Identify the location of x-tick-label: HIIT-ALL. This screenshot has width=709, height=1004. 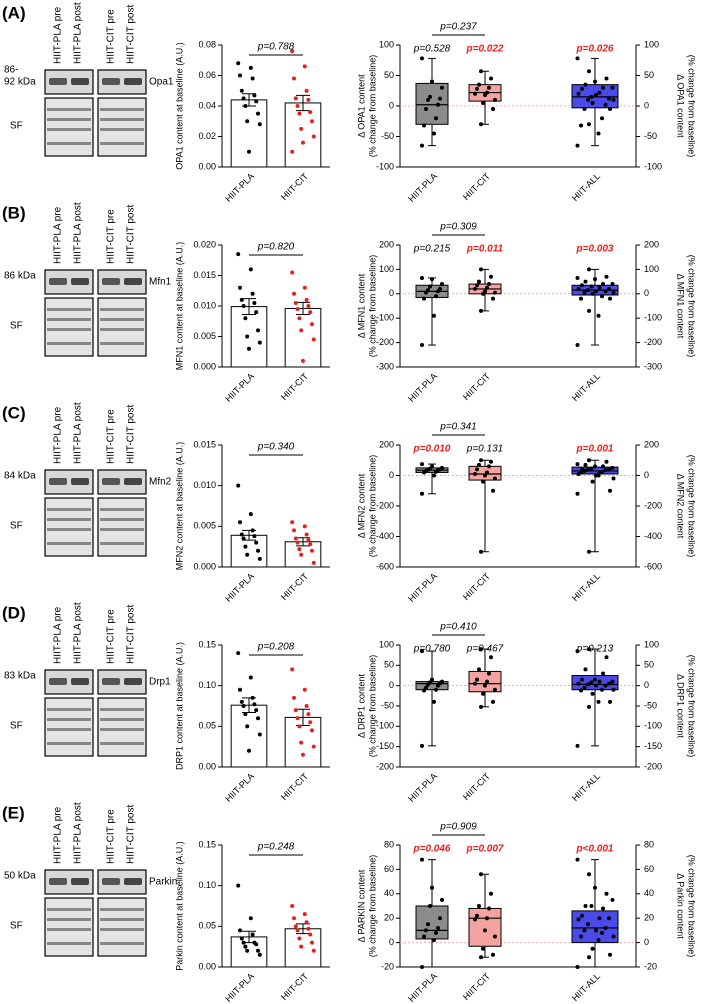
(586, 987).